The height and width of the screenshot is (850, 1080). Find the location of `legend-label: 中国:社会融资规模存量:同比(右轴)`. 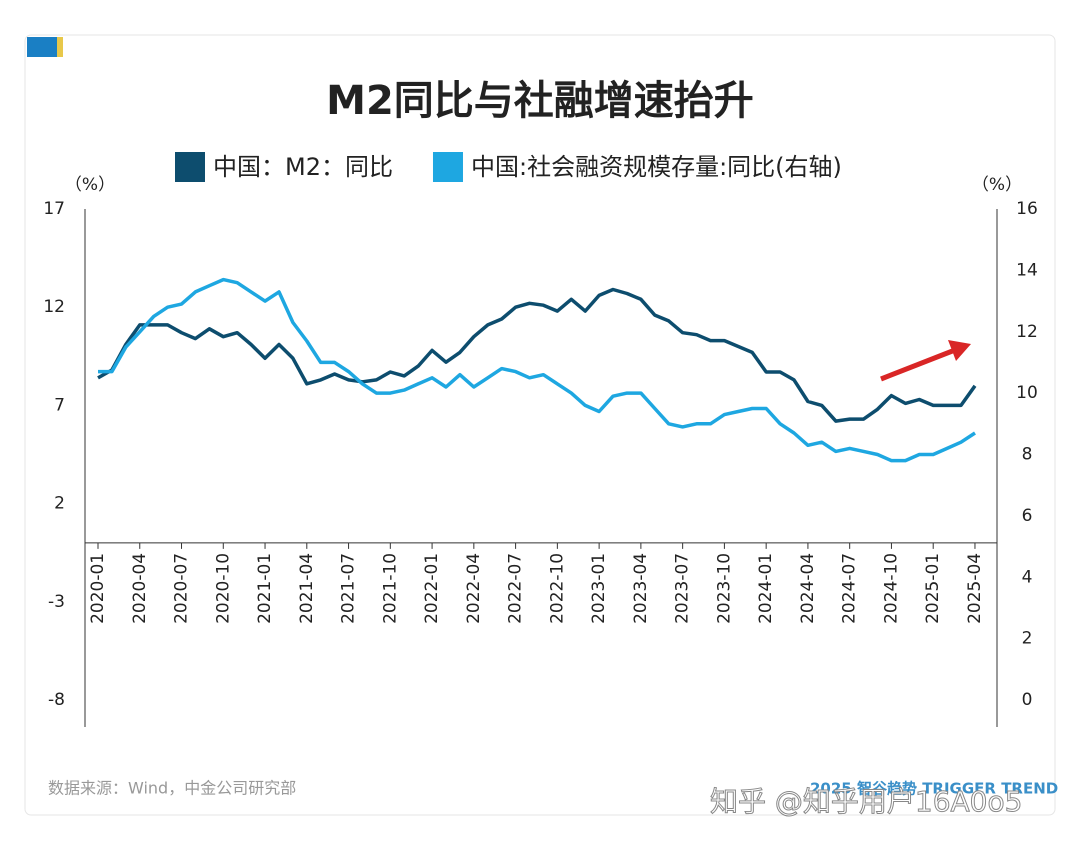

legend-label: 中国:社会融资规模存量:同比(右轴) is located at coordinates (656, 167).